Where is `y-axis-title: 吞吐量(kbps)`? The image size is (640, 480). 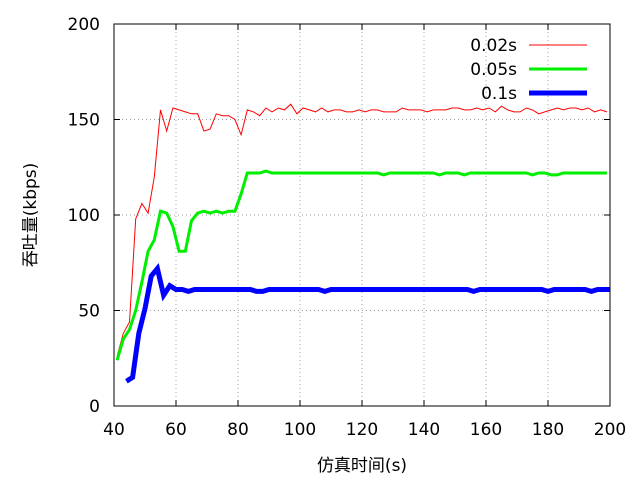
y-axis-title: 吞吐量(kbps) is located at coordinates (31, 215).